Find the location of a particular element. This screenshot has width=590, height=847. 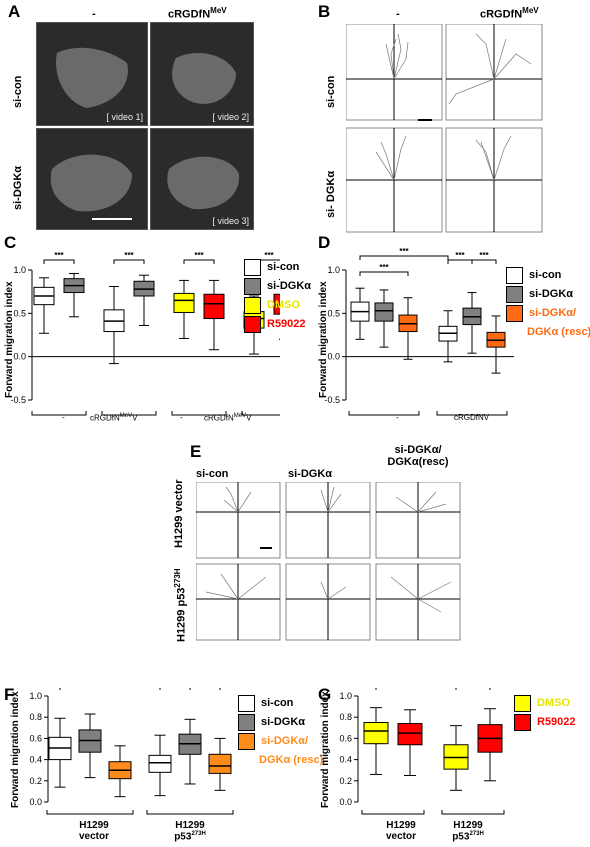

panel-a-col2: cRGDfNMeV is located at coordinates (197, 13).